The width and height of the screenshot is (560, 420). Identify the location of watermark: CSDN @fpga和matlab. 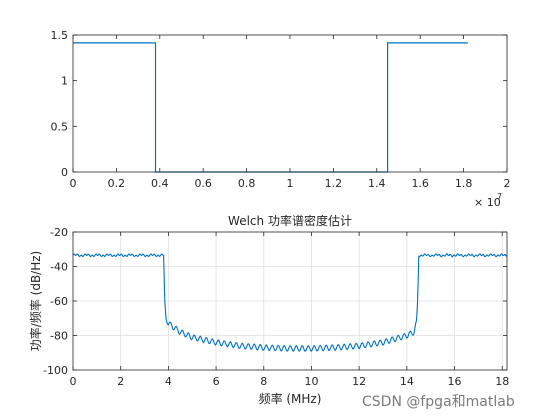
(438, 402).